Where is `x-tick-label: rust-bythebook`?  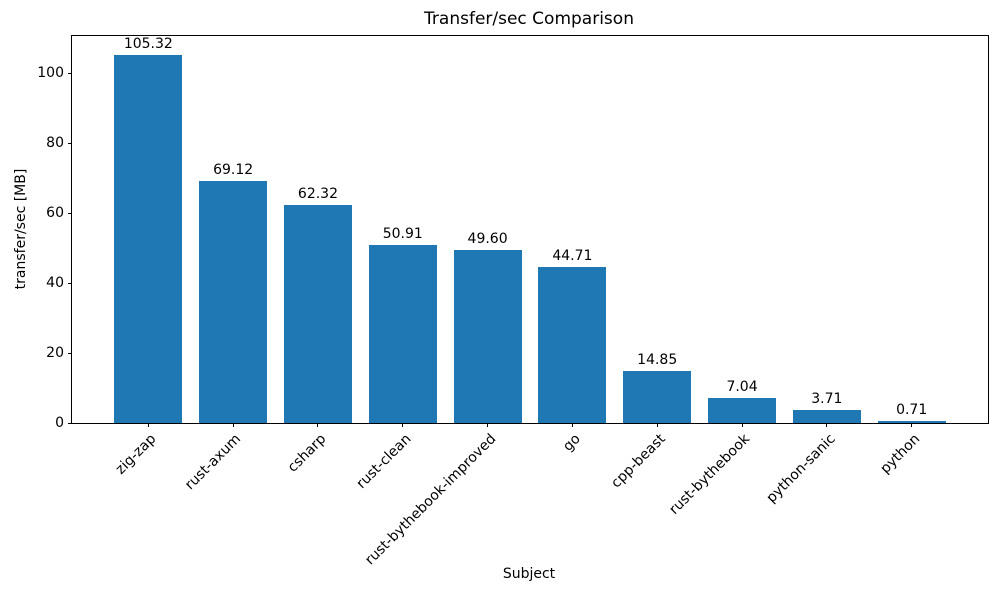
x-tick-label: rust-bythebook is located at coordinates (710, 474).